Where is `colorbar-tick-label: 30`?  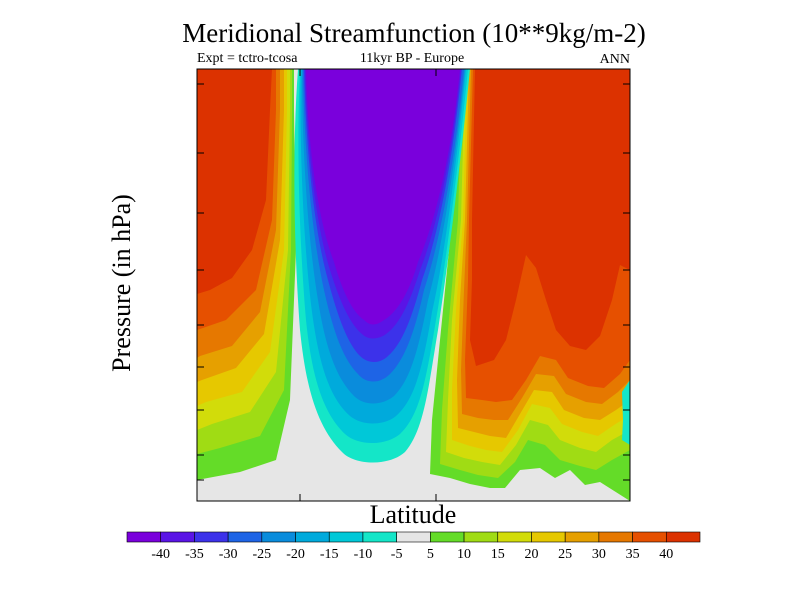
colorbar-tick-label: 30 is located at coordinates (599, 554).